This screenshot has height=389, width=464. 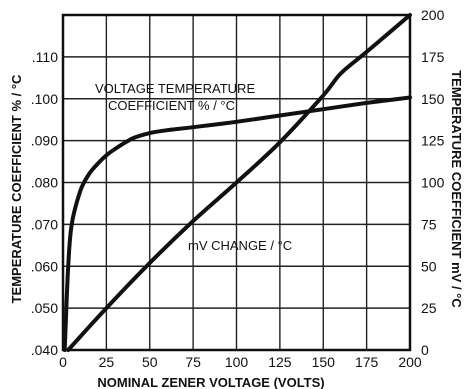 What do you see at coordinates (193, 362) in the screenshot?
I see `x-tick-label-75: 75` at bounding box center [193, 362].